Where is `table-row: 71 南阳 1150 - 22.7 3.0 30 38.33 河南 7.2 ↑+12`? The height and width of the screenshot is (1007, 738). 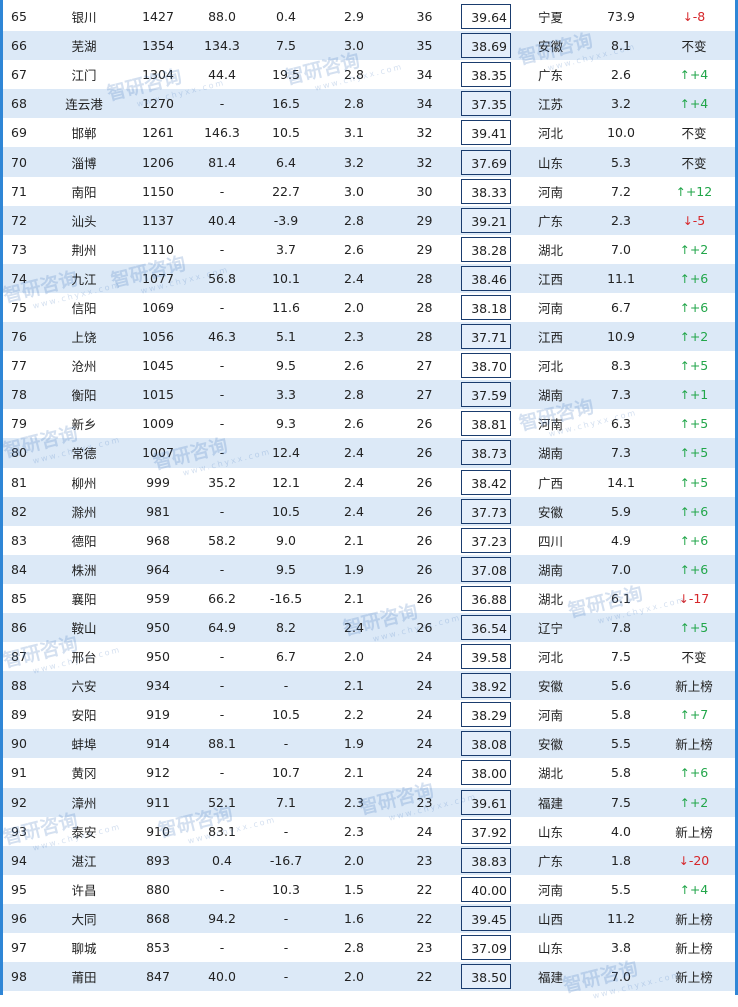 table-row: 71 南阳 1150 - 22.7 3.0 30 38.33 河南 7.2 ↑+12 is located at coordinates (369, 191).